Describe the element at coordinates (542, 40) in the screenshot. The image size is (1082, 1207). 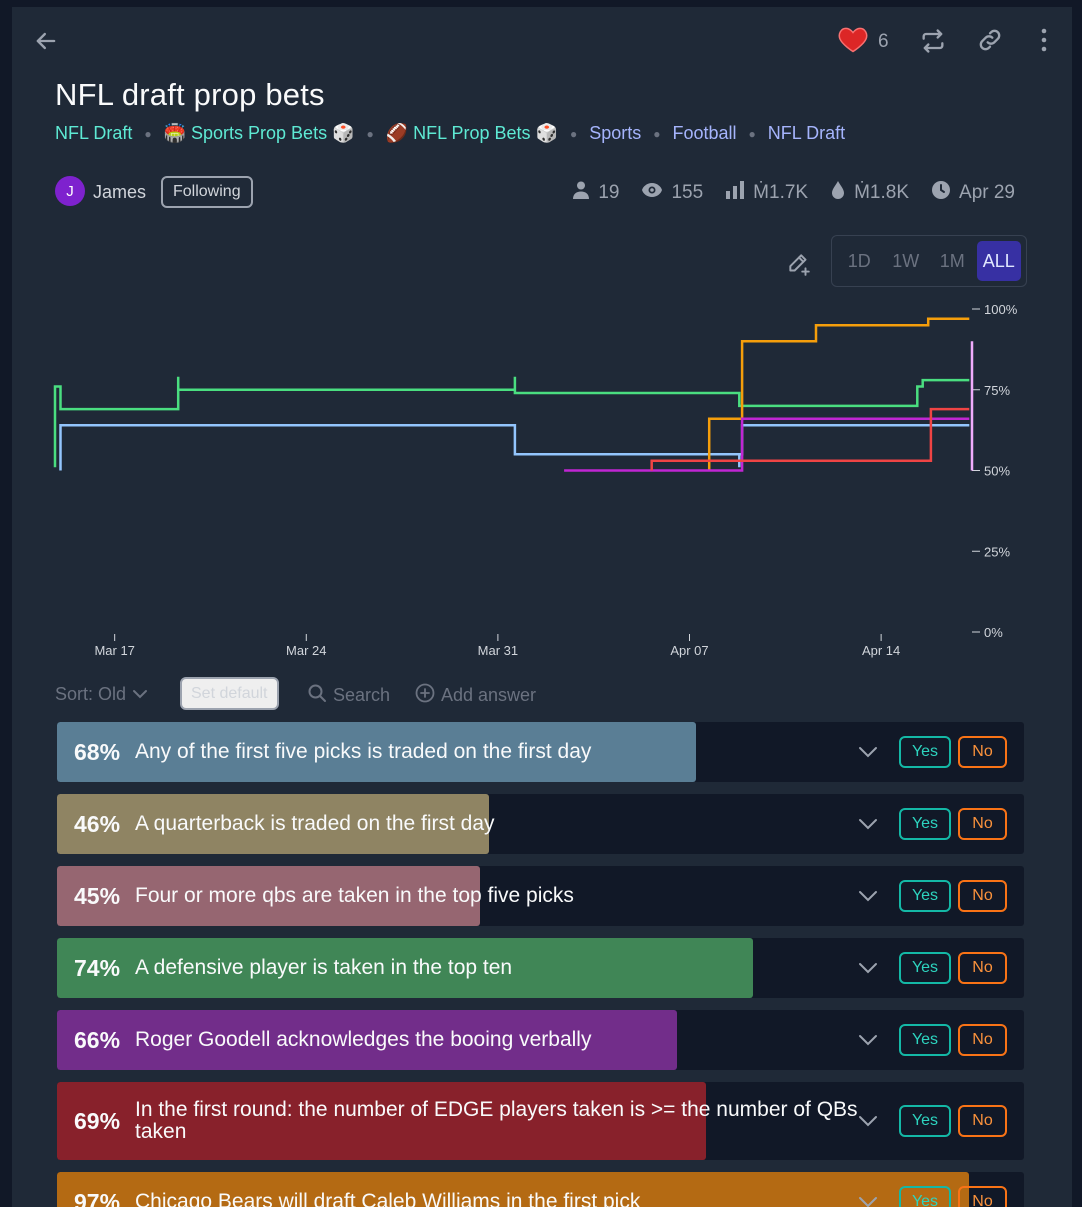
I see `top-bar: 6` at that location.